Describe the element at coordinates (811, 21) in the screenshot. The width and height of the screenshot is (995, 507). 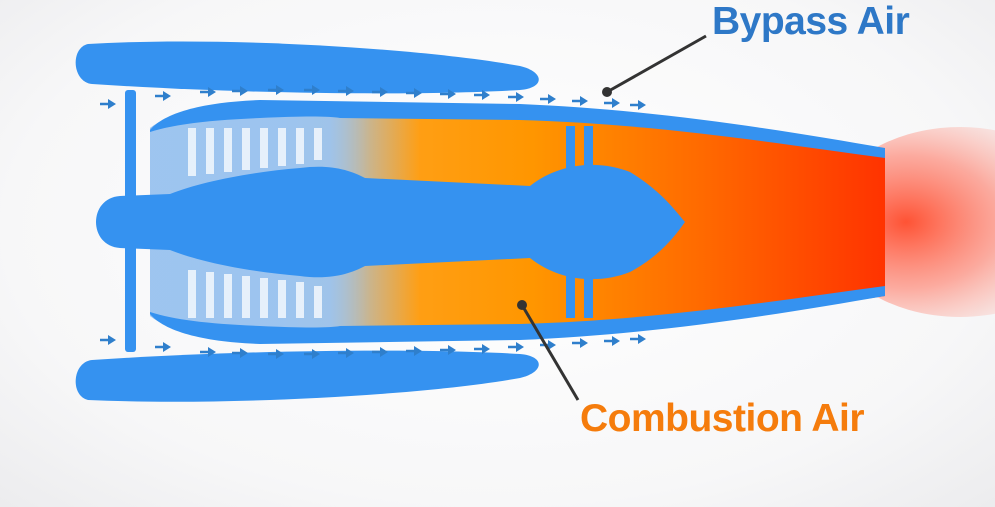
I see `bypass-air-label: Bypass Air` at that location.